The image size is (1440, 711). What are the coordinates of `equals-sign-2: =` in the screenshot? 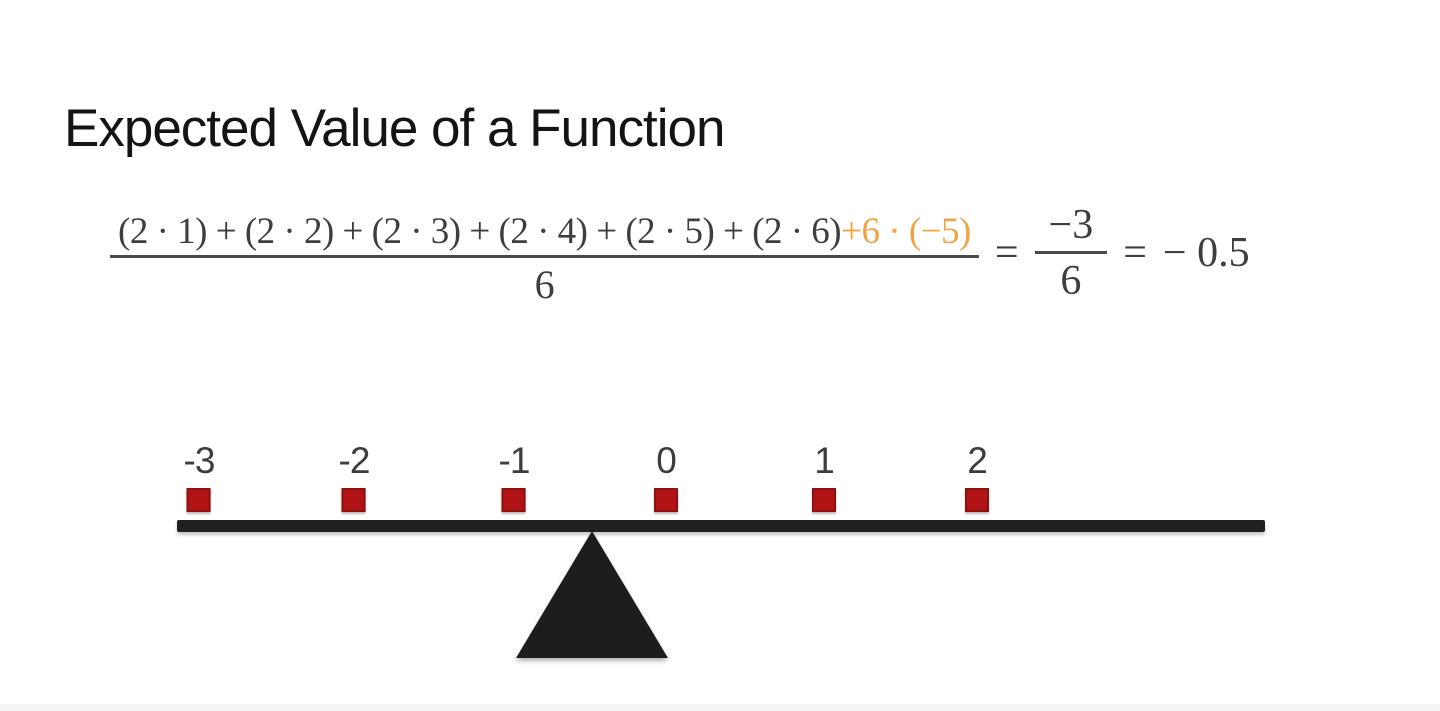 It's located at (1135, 253).